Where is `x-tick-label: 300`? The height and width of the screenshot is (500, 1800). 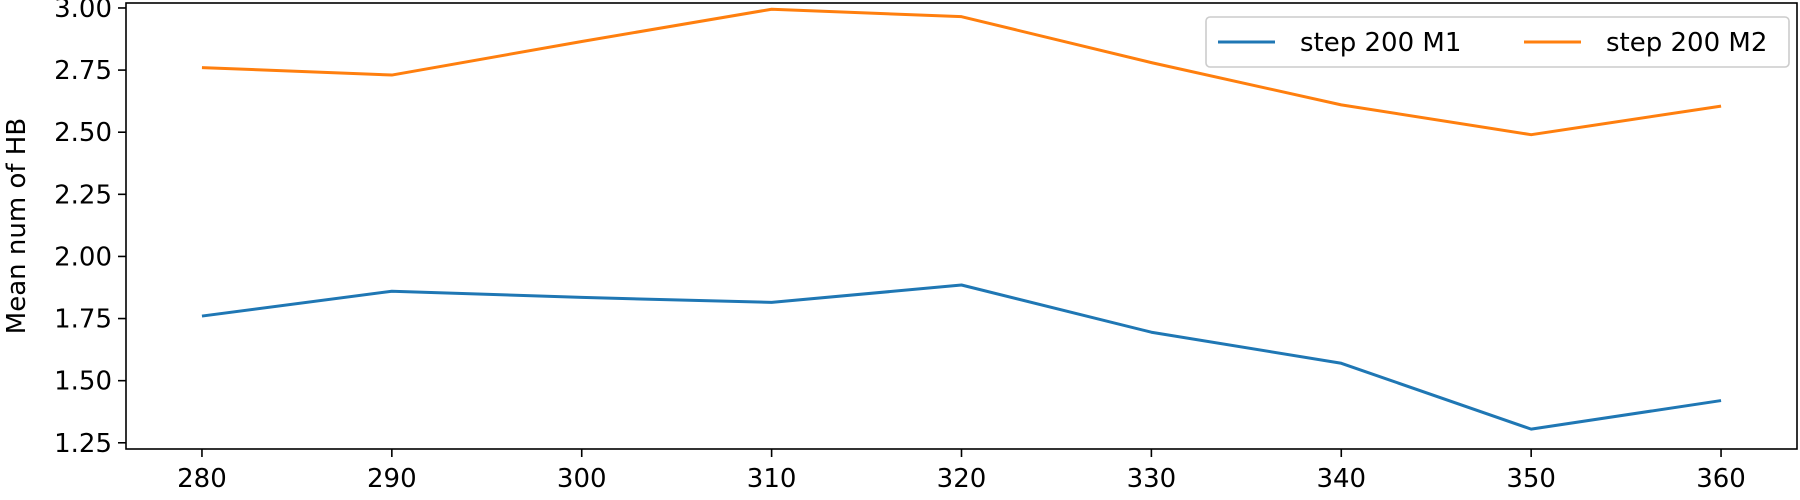 x-tick-label: 300 is located at coordinates (582, 479).